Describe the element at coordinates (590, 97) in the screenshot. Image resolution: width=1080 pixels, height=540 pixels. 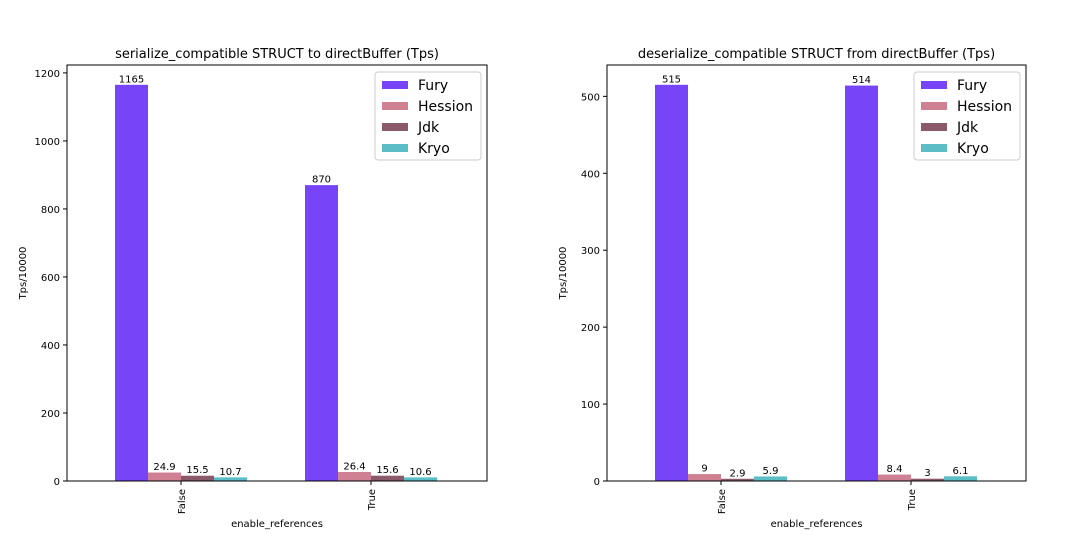
I see `y-tick-label: 500` at that location.